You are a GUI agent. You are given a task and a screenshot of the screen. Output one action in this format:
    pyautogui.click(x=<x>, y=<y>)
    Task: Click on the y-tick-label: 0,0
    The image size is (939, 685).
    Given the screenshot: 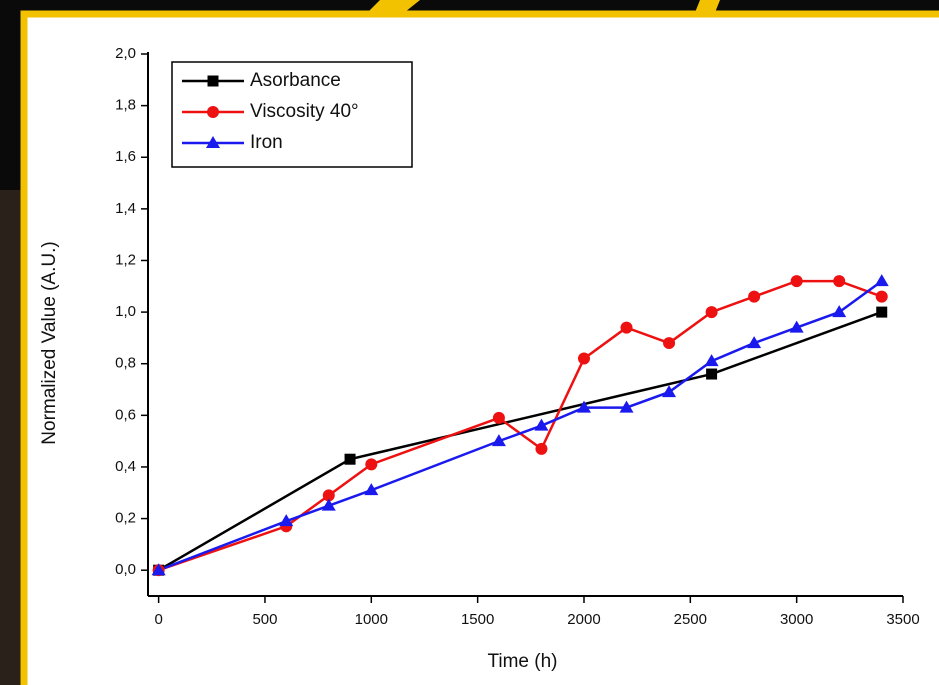 What is the action you would take?
    pyautogui.click(x=125, y=569)
    